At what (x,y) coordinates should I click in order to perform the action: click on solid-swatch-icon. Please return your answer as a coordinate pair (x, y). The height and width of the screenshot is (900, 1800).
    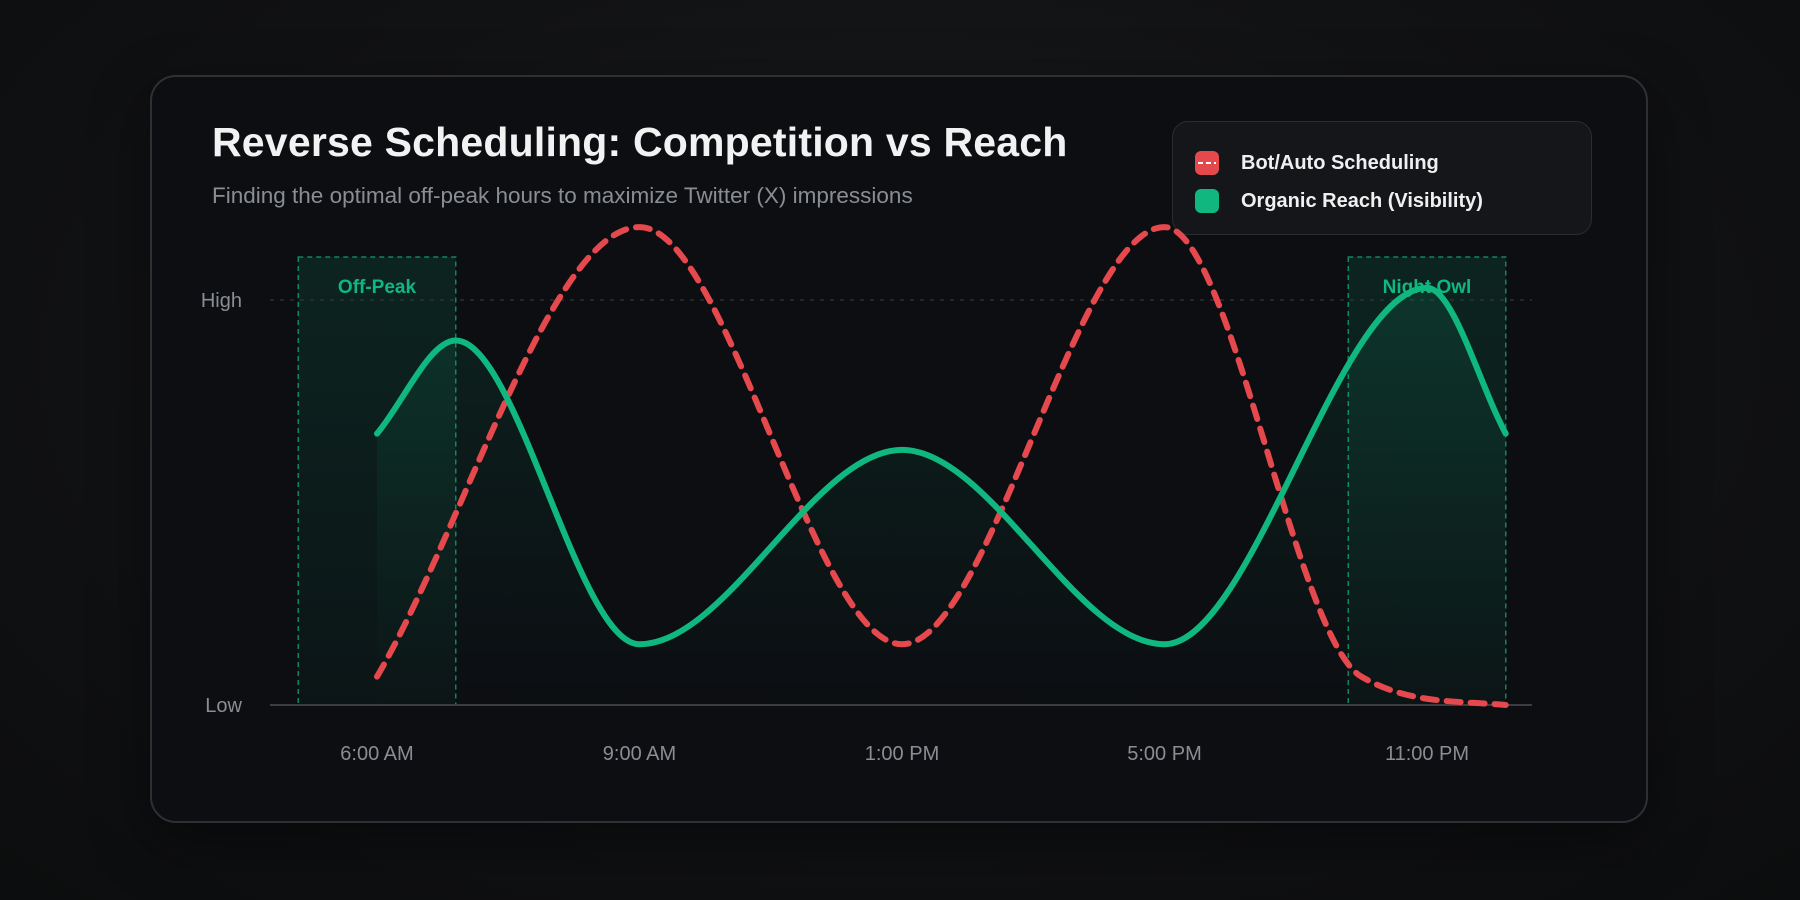
    Looking at the image, I should click on (1207, 201).